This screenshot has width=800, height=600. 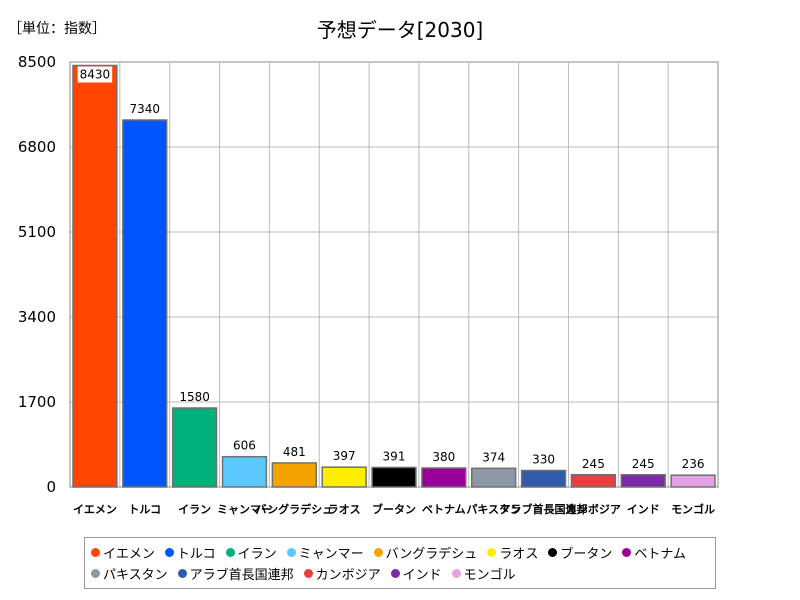 What do you see at coordinates (37, 232) in the screenshot?
I see `y-tick-label: 5100` at bounding box center [37, 232].